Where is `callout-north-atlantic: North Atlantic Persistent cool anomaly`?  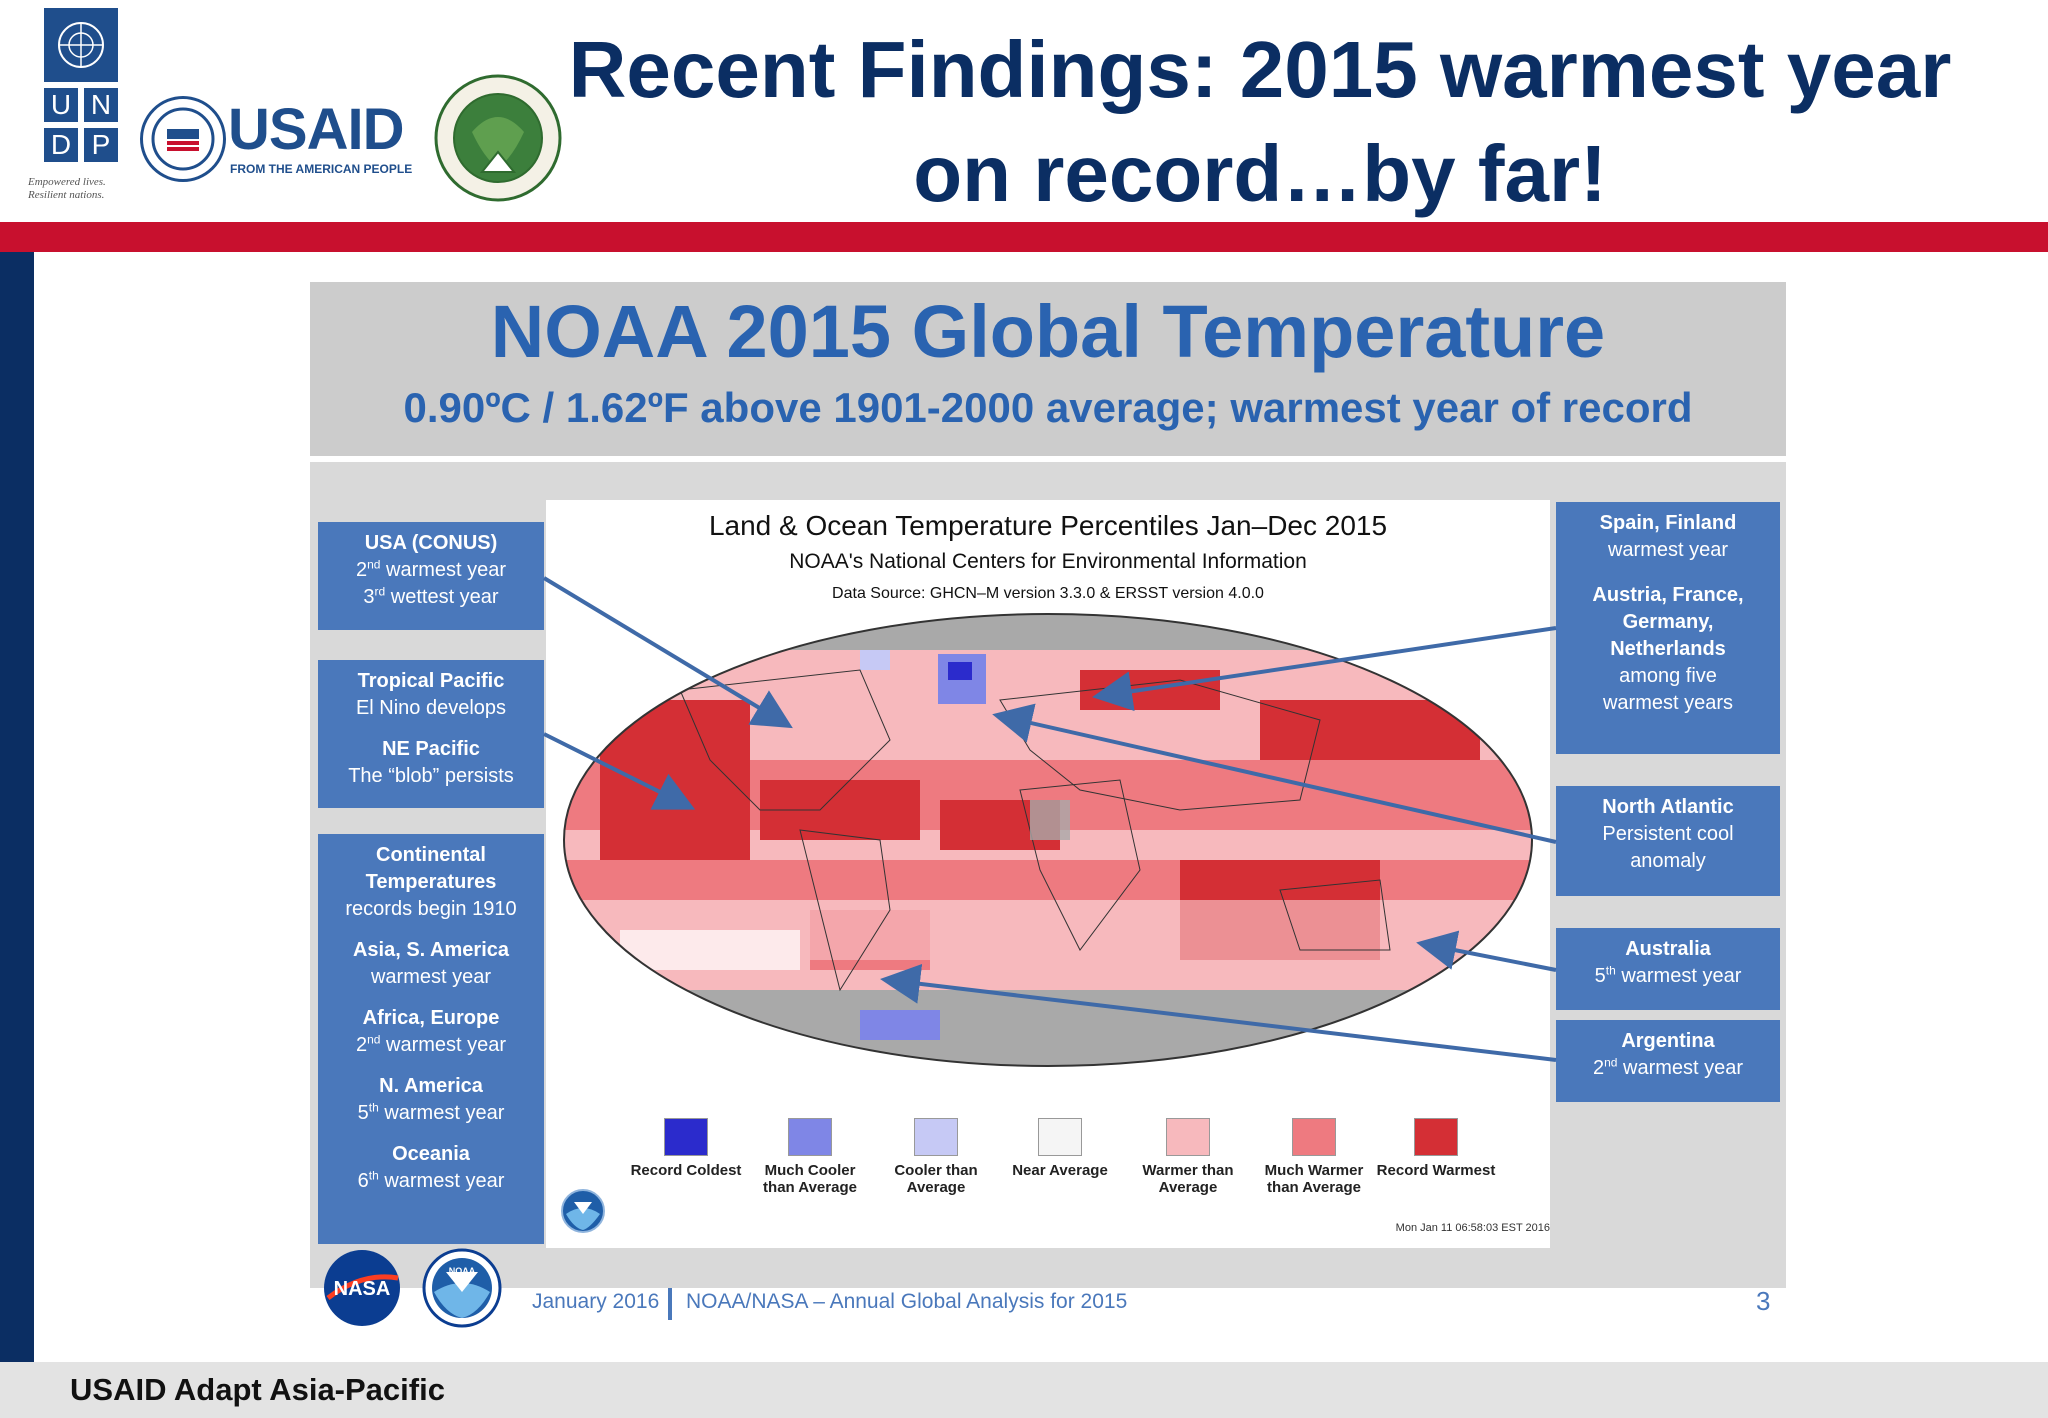
callout-north-atlantic: North Atlantic Persistent cool anomaly is located at coordinates (1668, 841).